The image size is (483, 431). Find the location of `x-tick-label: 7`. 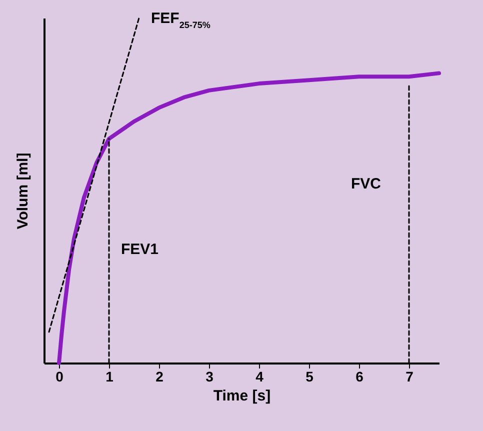

x-tick-label: 7 is located at coordinates (410, 376).